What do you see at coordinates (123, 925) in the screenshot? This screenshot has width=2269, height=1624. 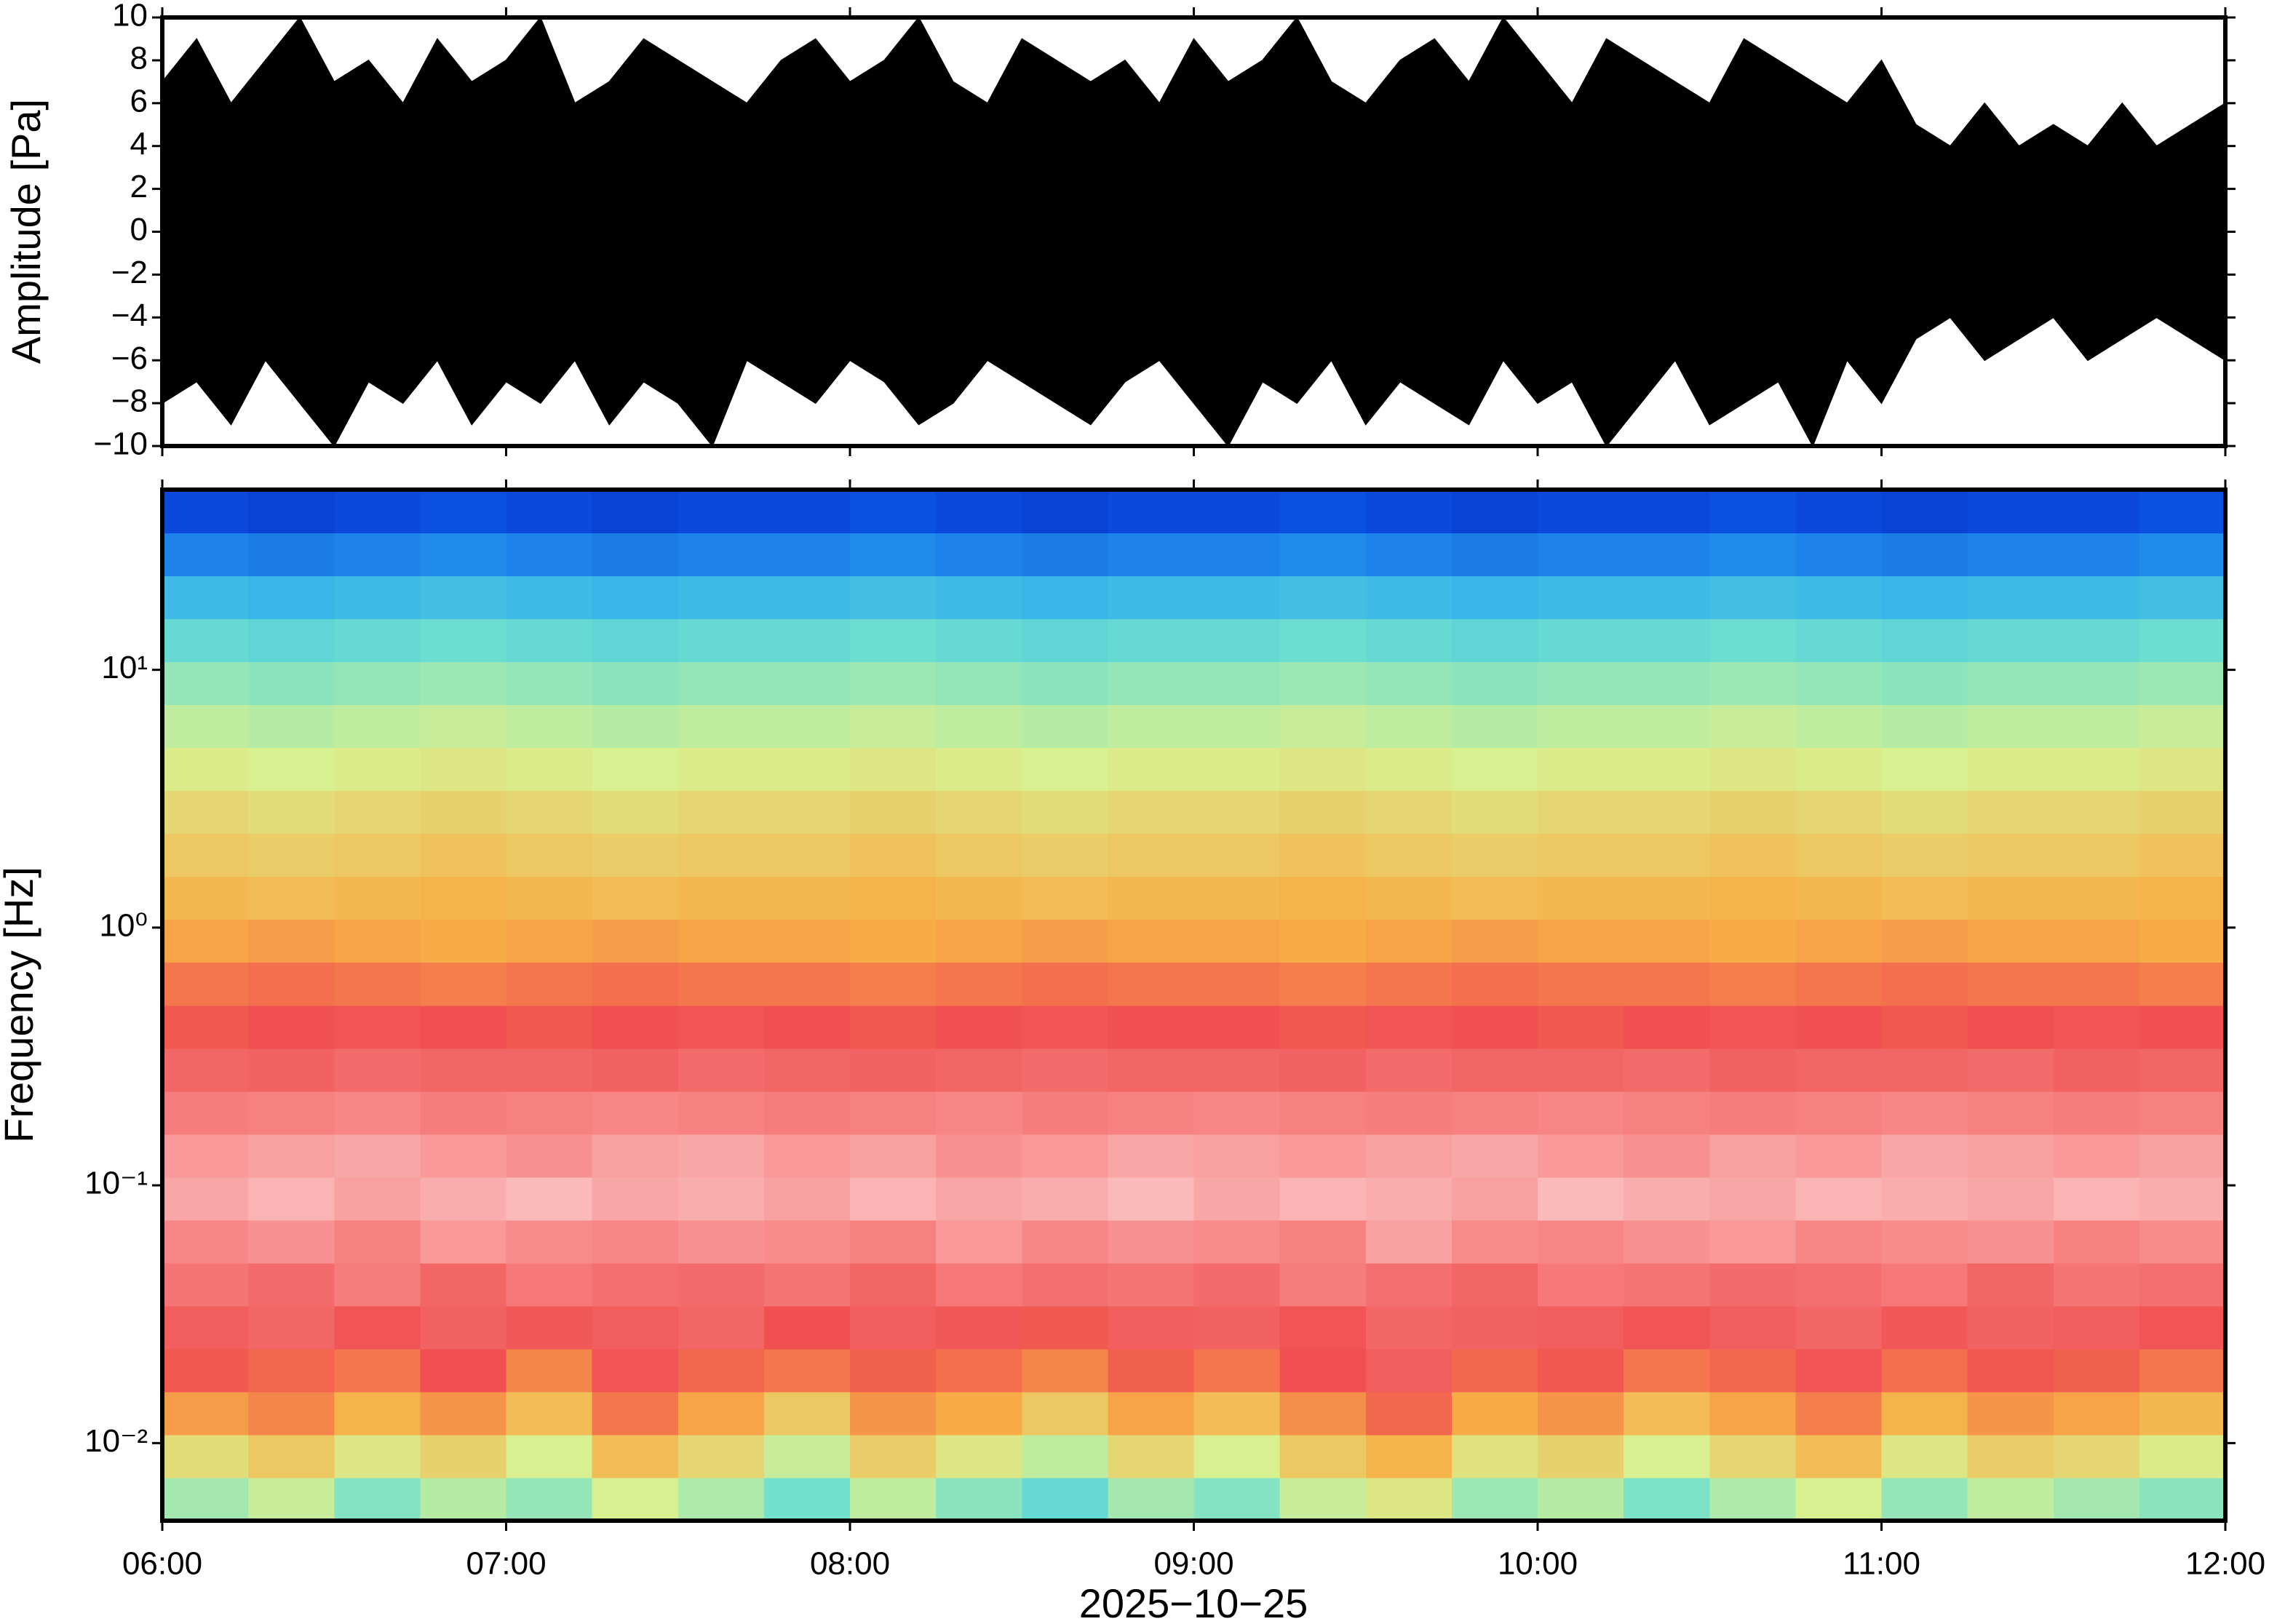 I see `y-tick-label: 10⁰` at bounding box center [123, 925].